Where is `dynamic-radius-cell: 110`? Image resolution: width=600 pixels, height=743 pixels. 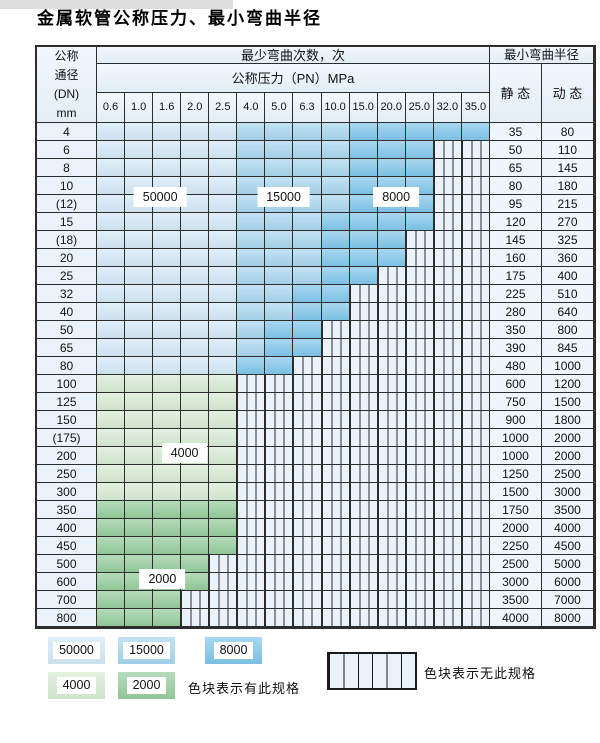 dynamic-radius-cell: 110 is located at coordinates (567, 150).